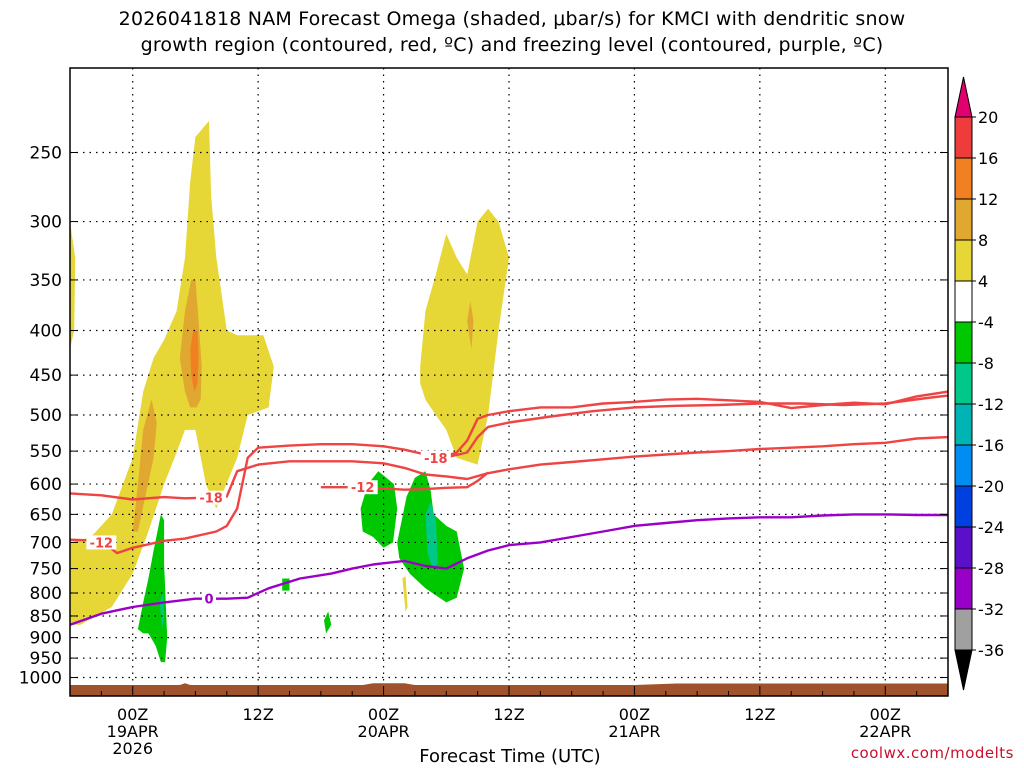 Image resolution: width=1024 pixels, height=768 pixels. I want to click on contour-dgz-18-upper, so click(686, 427).